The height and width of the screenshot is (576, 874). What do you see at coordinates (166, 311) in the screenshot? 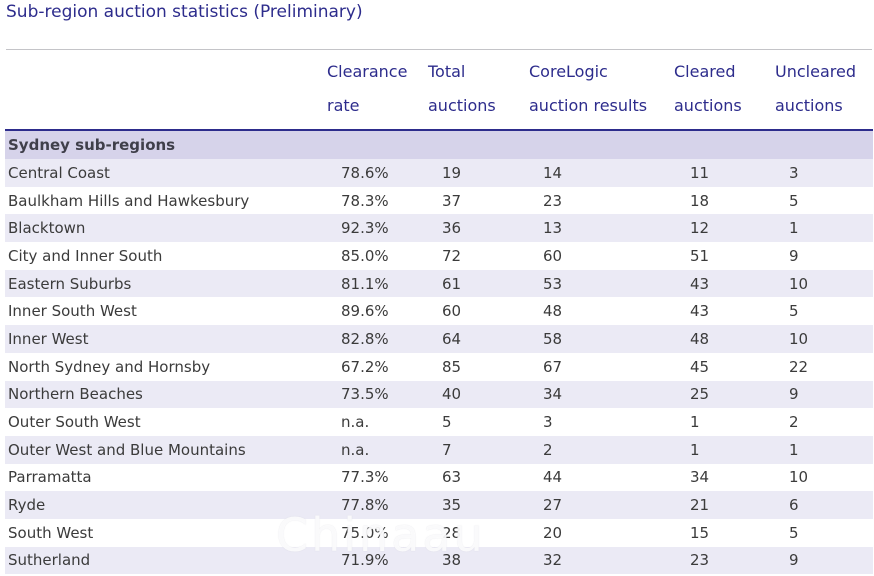
I see `cell-region-name: Inner South West` at bounding box center [166, 311].